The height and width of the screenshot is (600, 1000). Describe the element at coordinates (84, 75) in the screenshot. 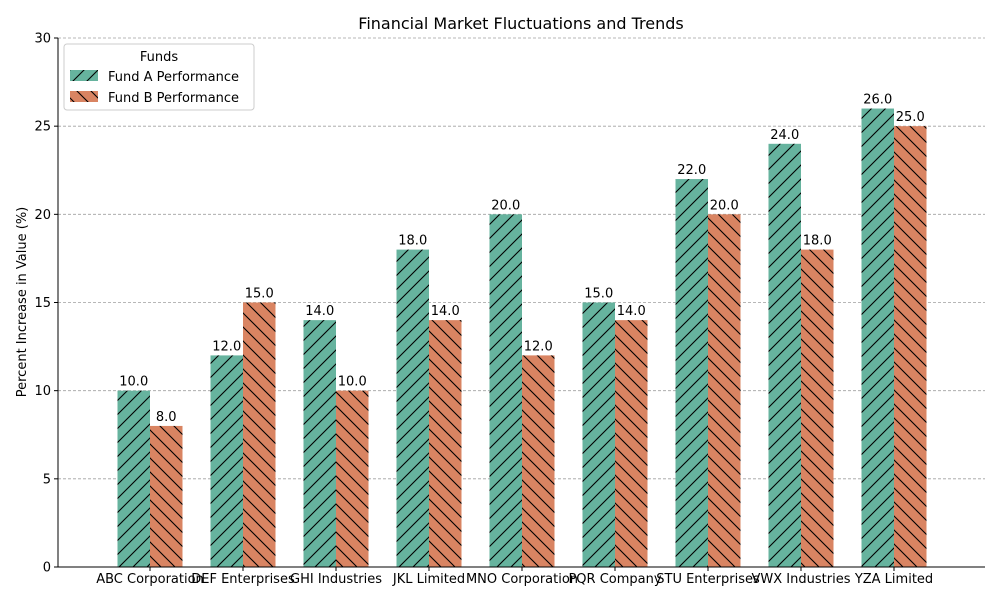

I see `legend-hatch-fund-a` at that location.